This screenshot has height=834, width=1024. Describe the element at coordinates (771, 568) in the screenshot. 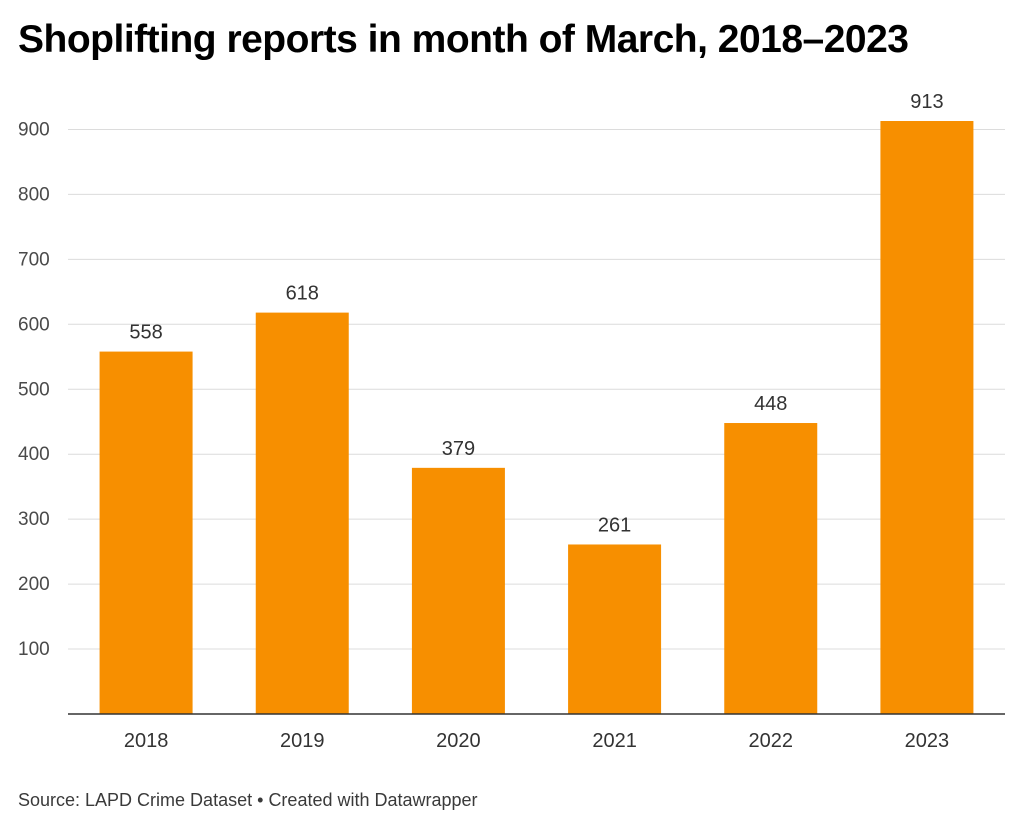

I see `bar-2022` at that location.